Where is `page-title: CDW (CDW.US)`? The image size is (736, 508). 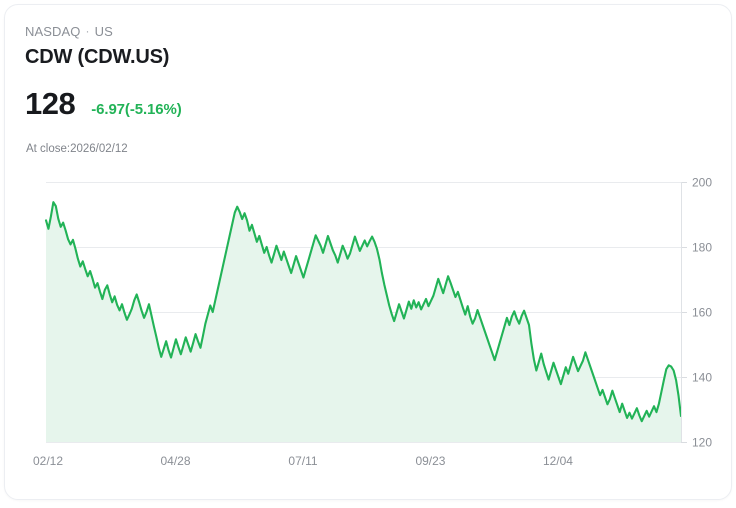 page-title: CDW (CDW.US) is located at coordinates (97, 57).